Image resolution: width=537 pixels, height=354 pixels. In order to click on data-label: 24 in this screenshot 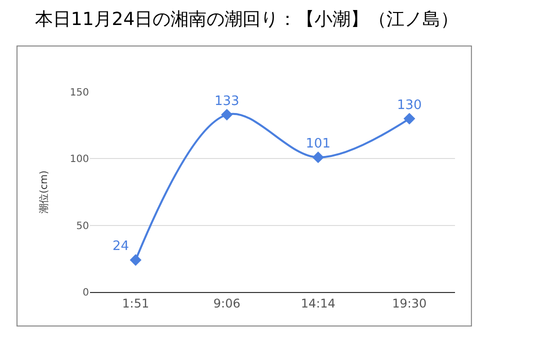, I will do `click(121, 246)`.